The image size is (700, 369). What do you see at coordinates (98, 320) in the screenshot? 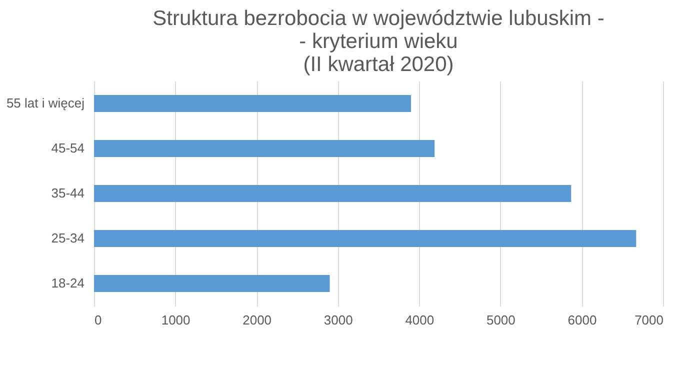
I see `x-tick-label: 0` at bounding box center [98, 320].